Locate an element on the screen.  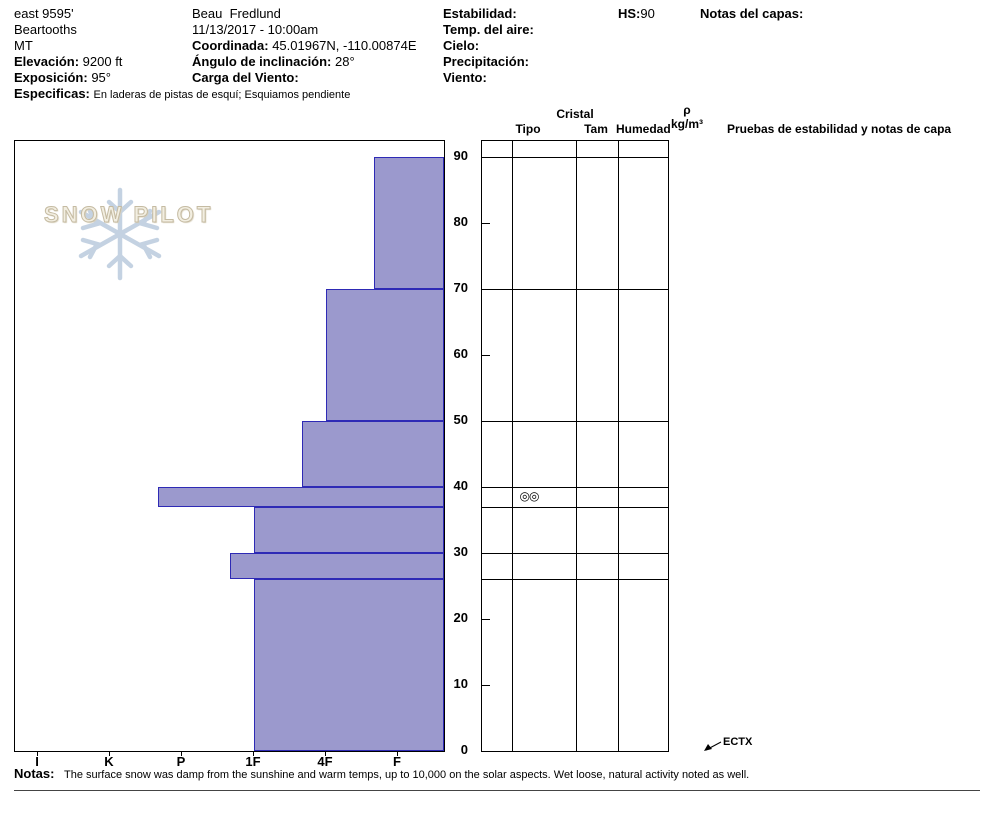
site-name: east 9595' is located at coordinates (44, 13).